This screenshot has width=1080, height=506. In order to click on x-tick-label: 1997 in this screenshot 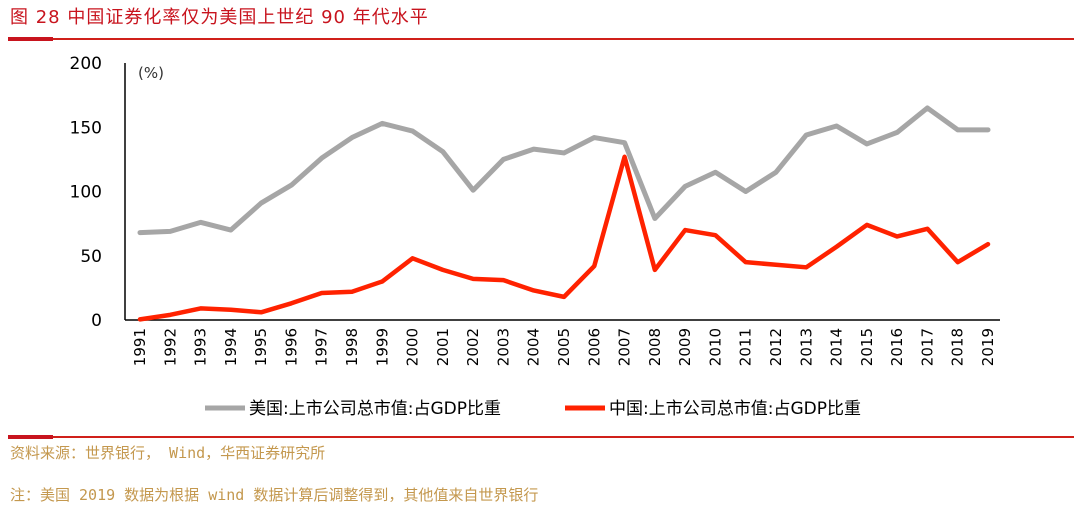, I will do `click(322, 347)`.